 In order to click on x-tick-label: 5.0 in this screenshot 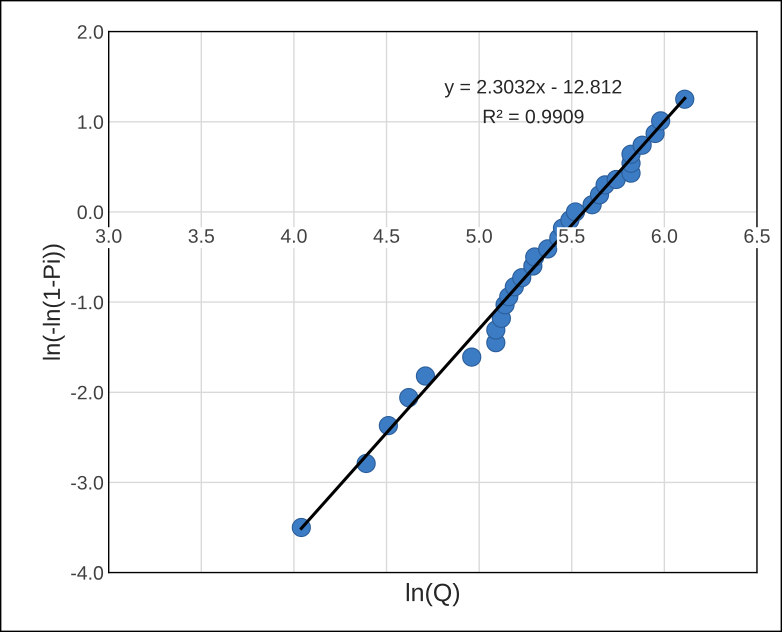, I will do `click(479, 236)`.